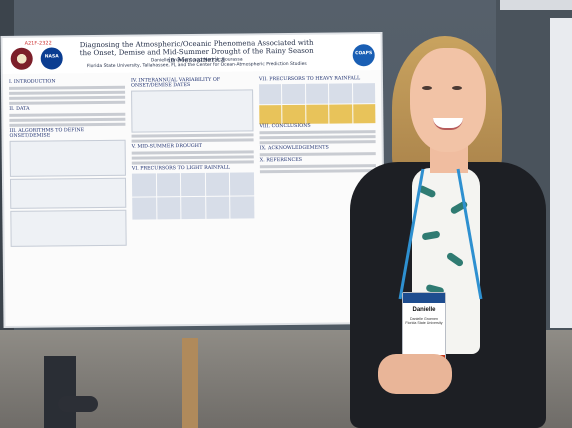 Image resolution: width=572 pixels, height=428 pixels. I want to click on section-algorithms: III. ALGORITHMS TO DEFINE ONSET/DEMISE, so click(47, 133).